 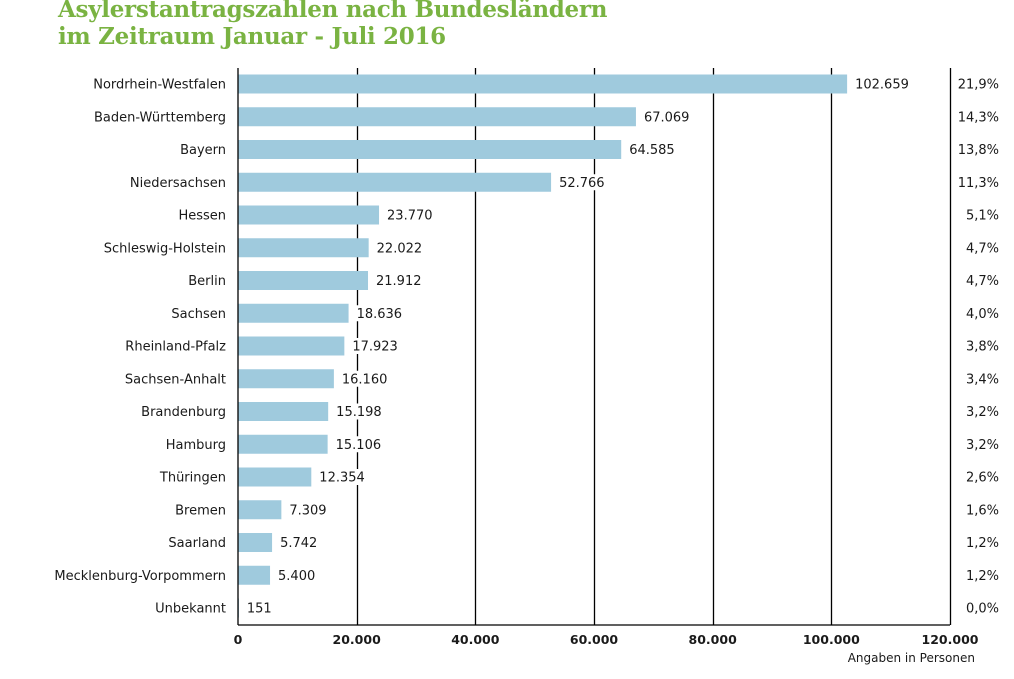 I want to click on value-label-14: 5.742, so click(x=298, y=543).